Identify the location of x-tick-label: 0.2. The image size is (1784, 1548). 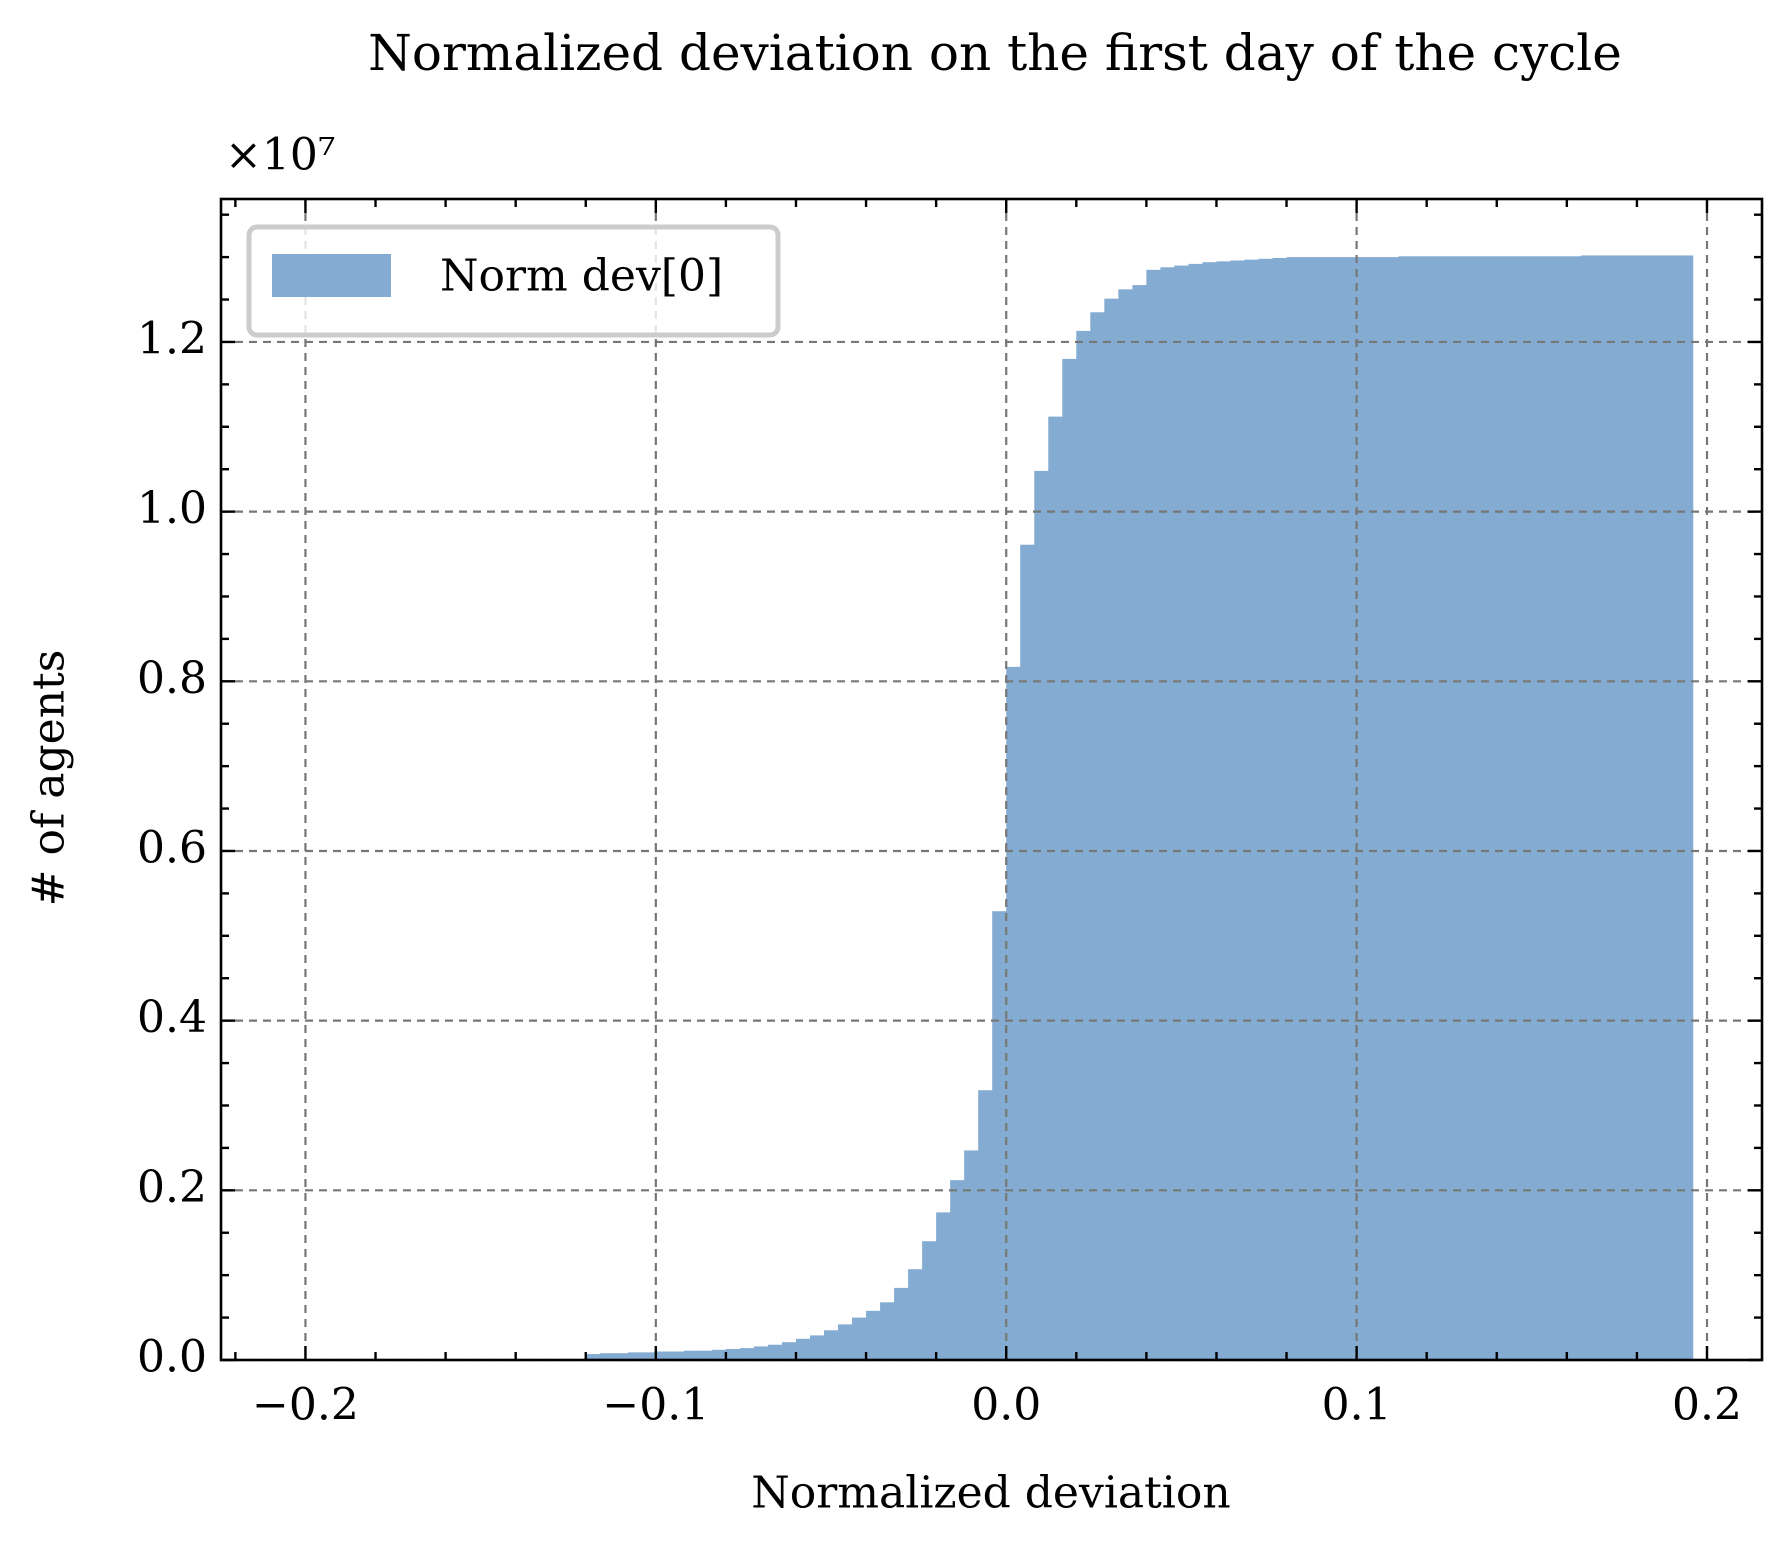
(1707, 1405).